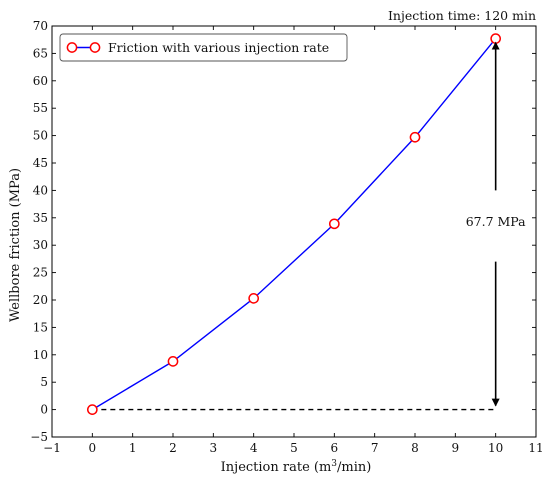  What do you see at coordinates (214, 448) in the screenshot?
I see `x-tick-label: 3` at bounding box center [214, 448].